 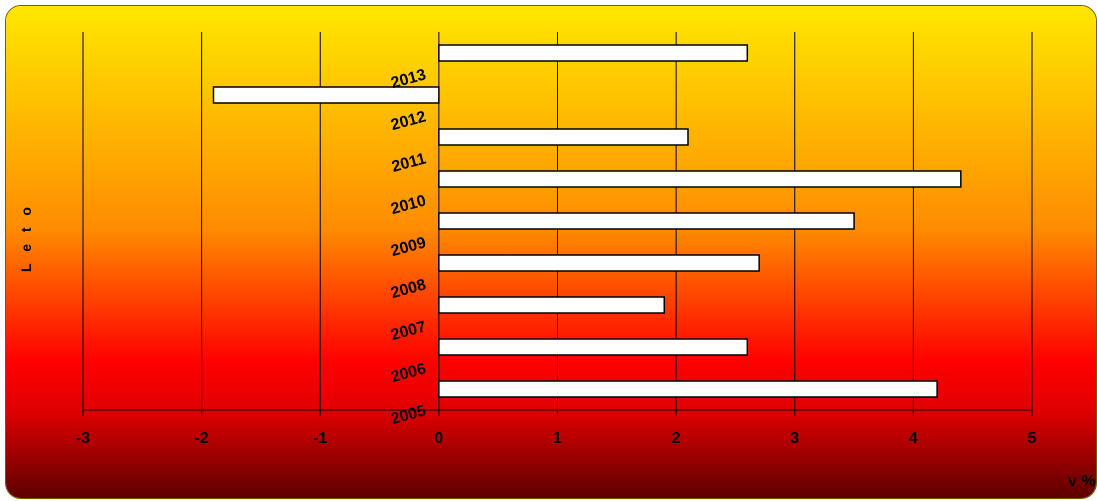 What do you see at coordinates (26, 237) in the screenshot?
I see `y-axis-label: L e t o` at bounding box center [26, 237].